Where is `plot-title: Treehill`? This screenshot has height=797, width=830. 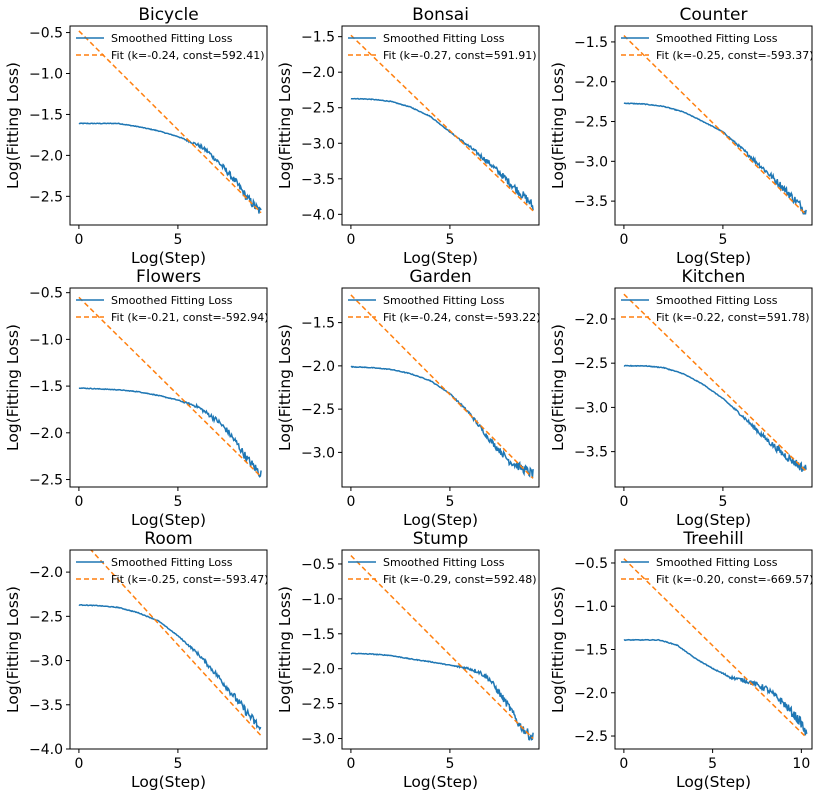 plot-title: Treehill is located at coordinates (712, 539).